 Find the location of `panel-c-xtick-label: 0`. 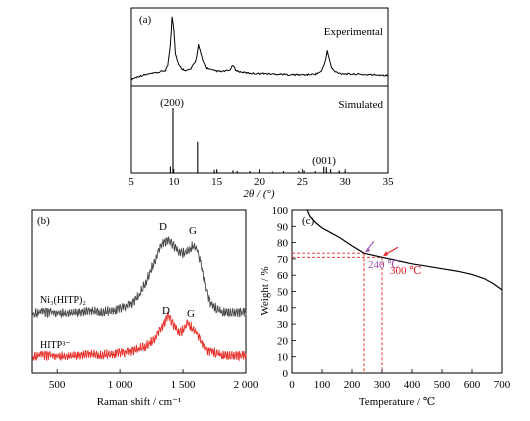

panel-c-xtick-label: 0 is located at coordinates (292, 385).